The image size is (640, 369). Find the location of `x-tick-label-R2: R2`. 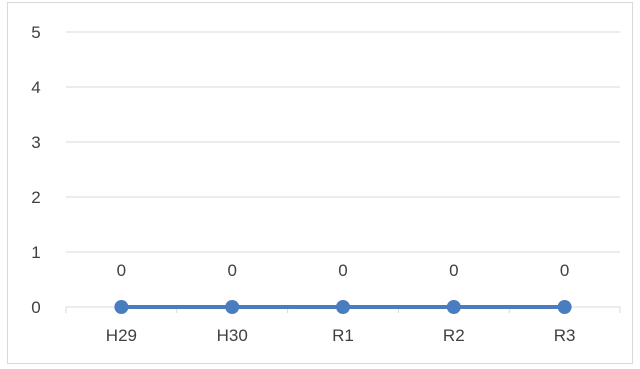

x-tick-label-R2: R2 is located at coordinates (454, 335).